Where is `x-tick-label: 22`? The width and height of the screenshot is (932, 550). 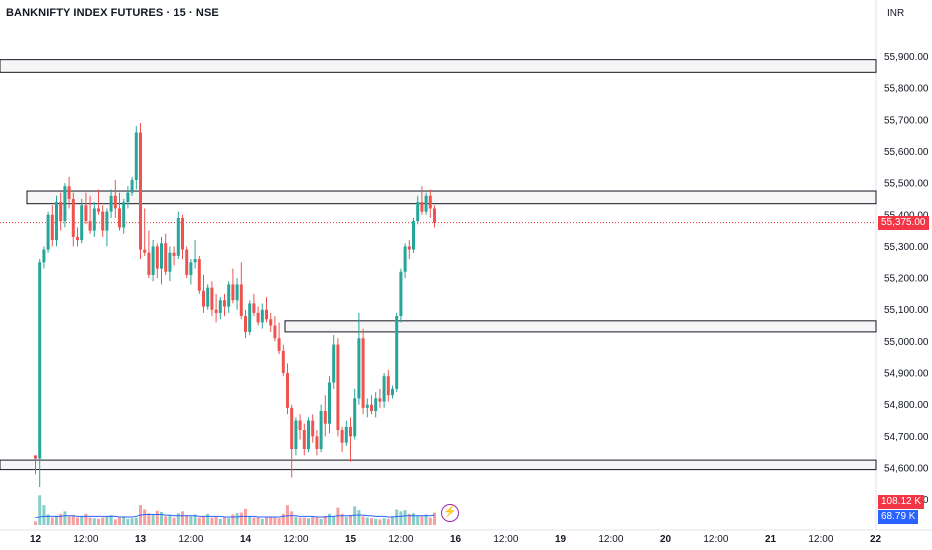 x-tick-label: 22 is located at coordinates (876, 539).